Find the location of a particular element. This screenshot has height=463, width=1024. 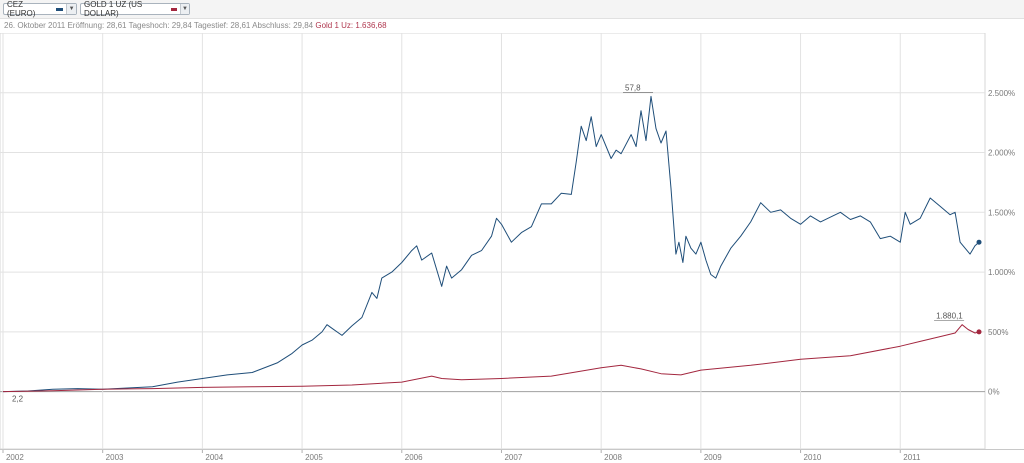

high-label: Tageshoch: is located at coordinates (149, 25).